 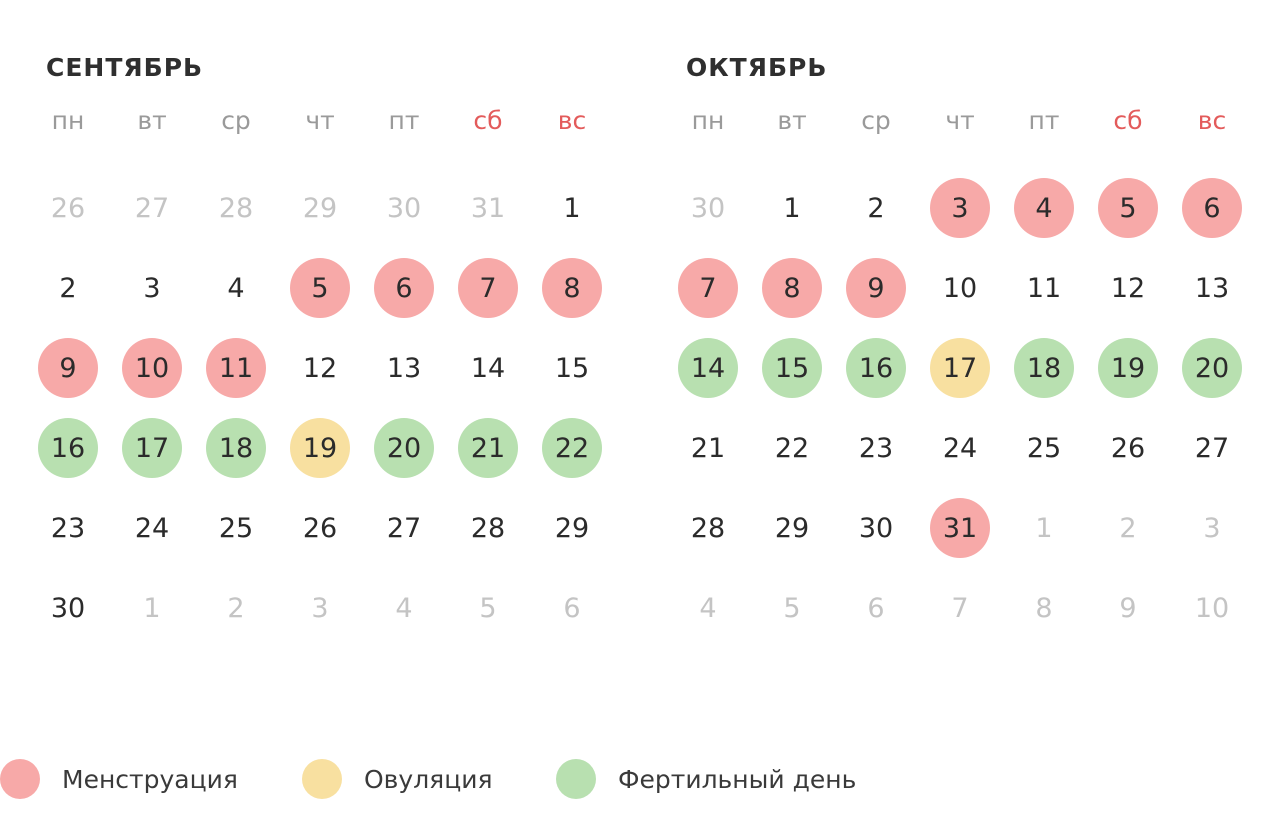 I want to click on other-month-day: 31, so click(x=488, y=208).